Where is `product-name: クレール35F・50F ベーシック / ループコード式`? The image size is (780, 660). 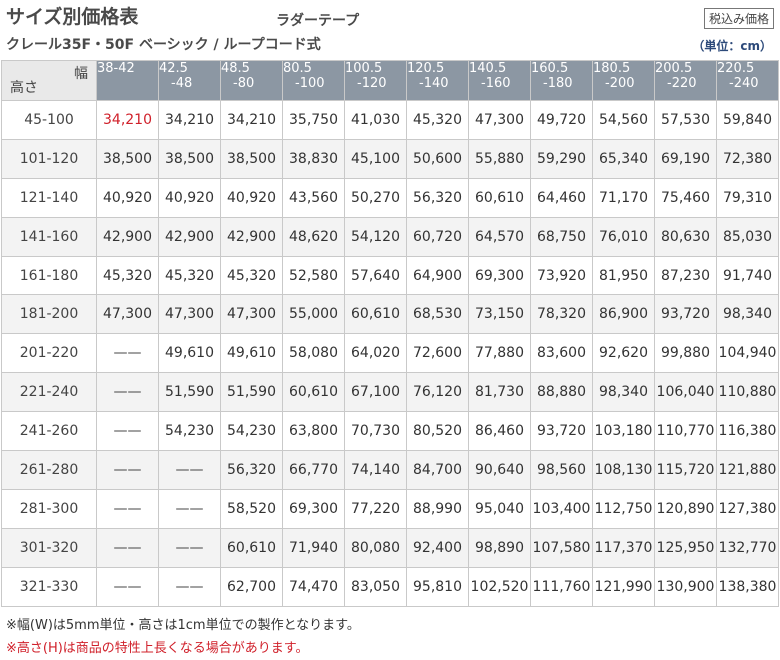
product-name: クレール35F・50F ベーシック / ループコード式 is located at coordinates (163, 45).